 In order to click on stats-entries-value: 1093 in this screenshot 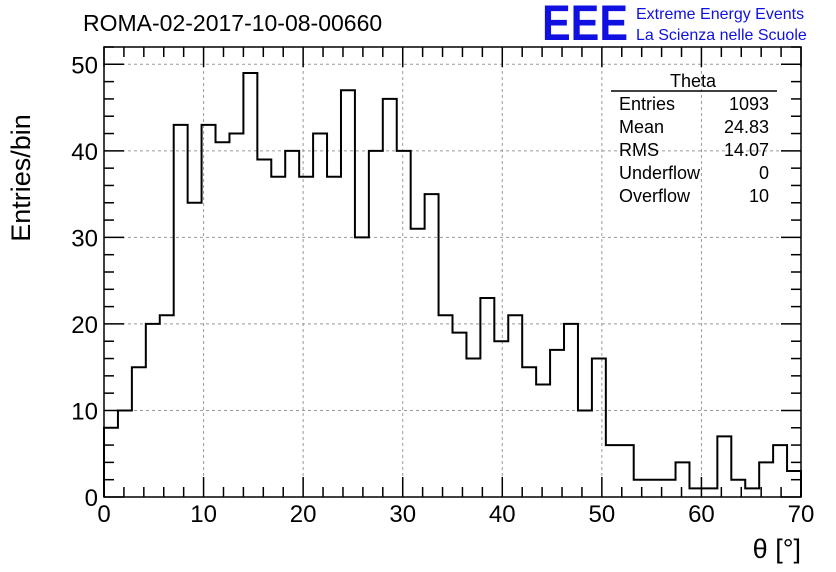, I will do `click(749, 104)`.